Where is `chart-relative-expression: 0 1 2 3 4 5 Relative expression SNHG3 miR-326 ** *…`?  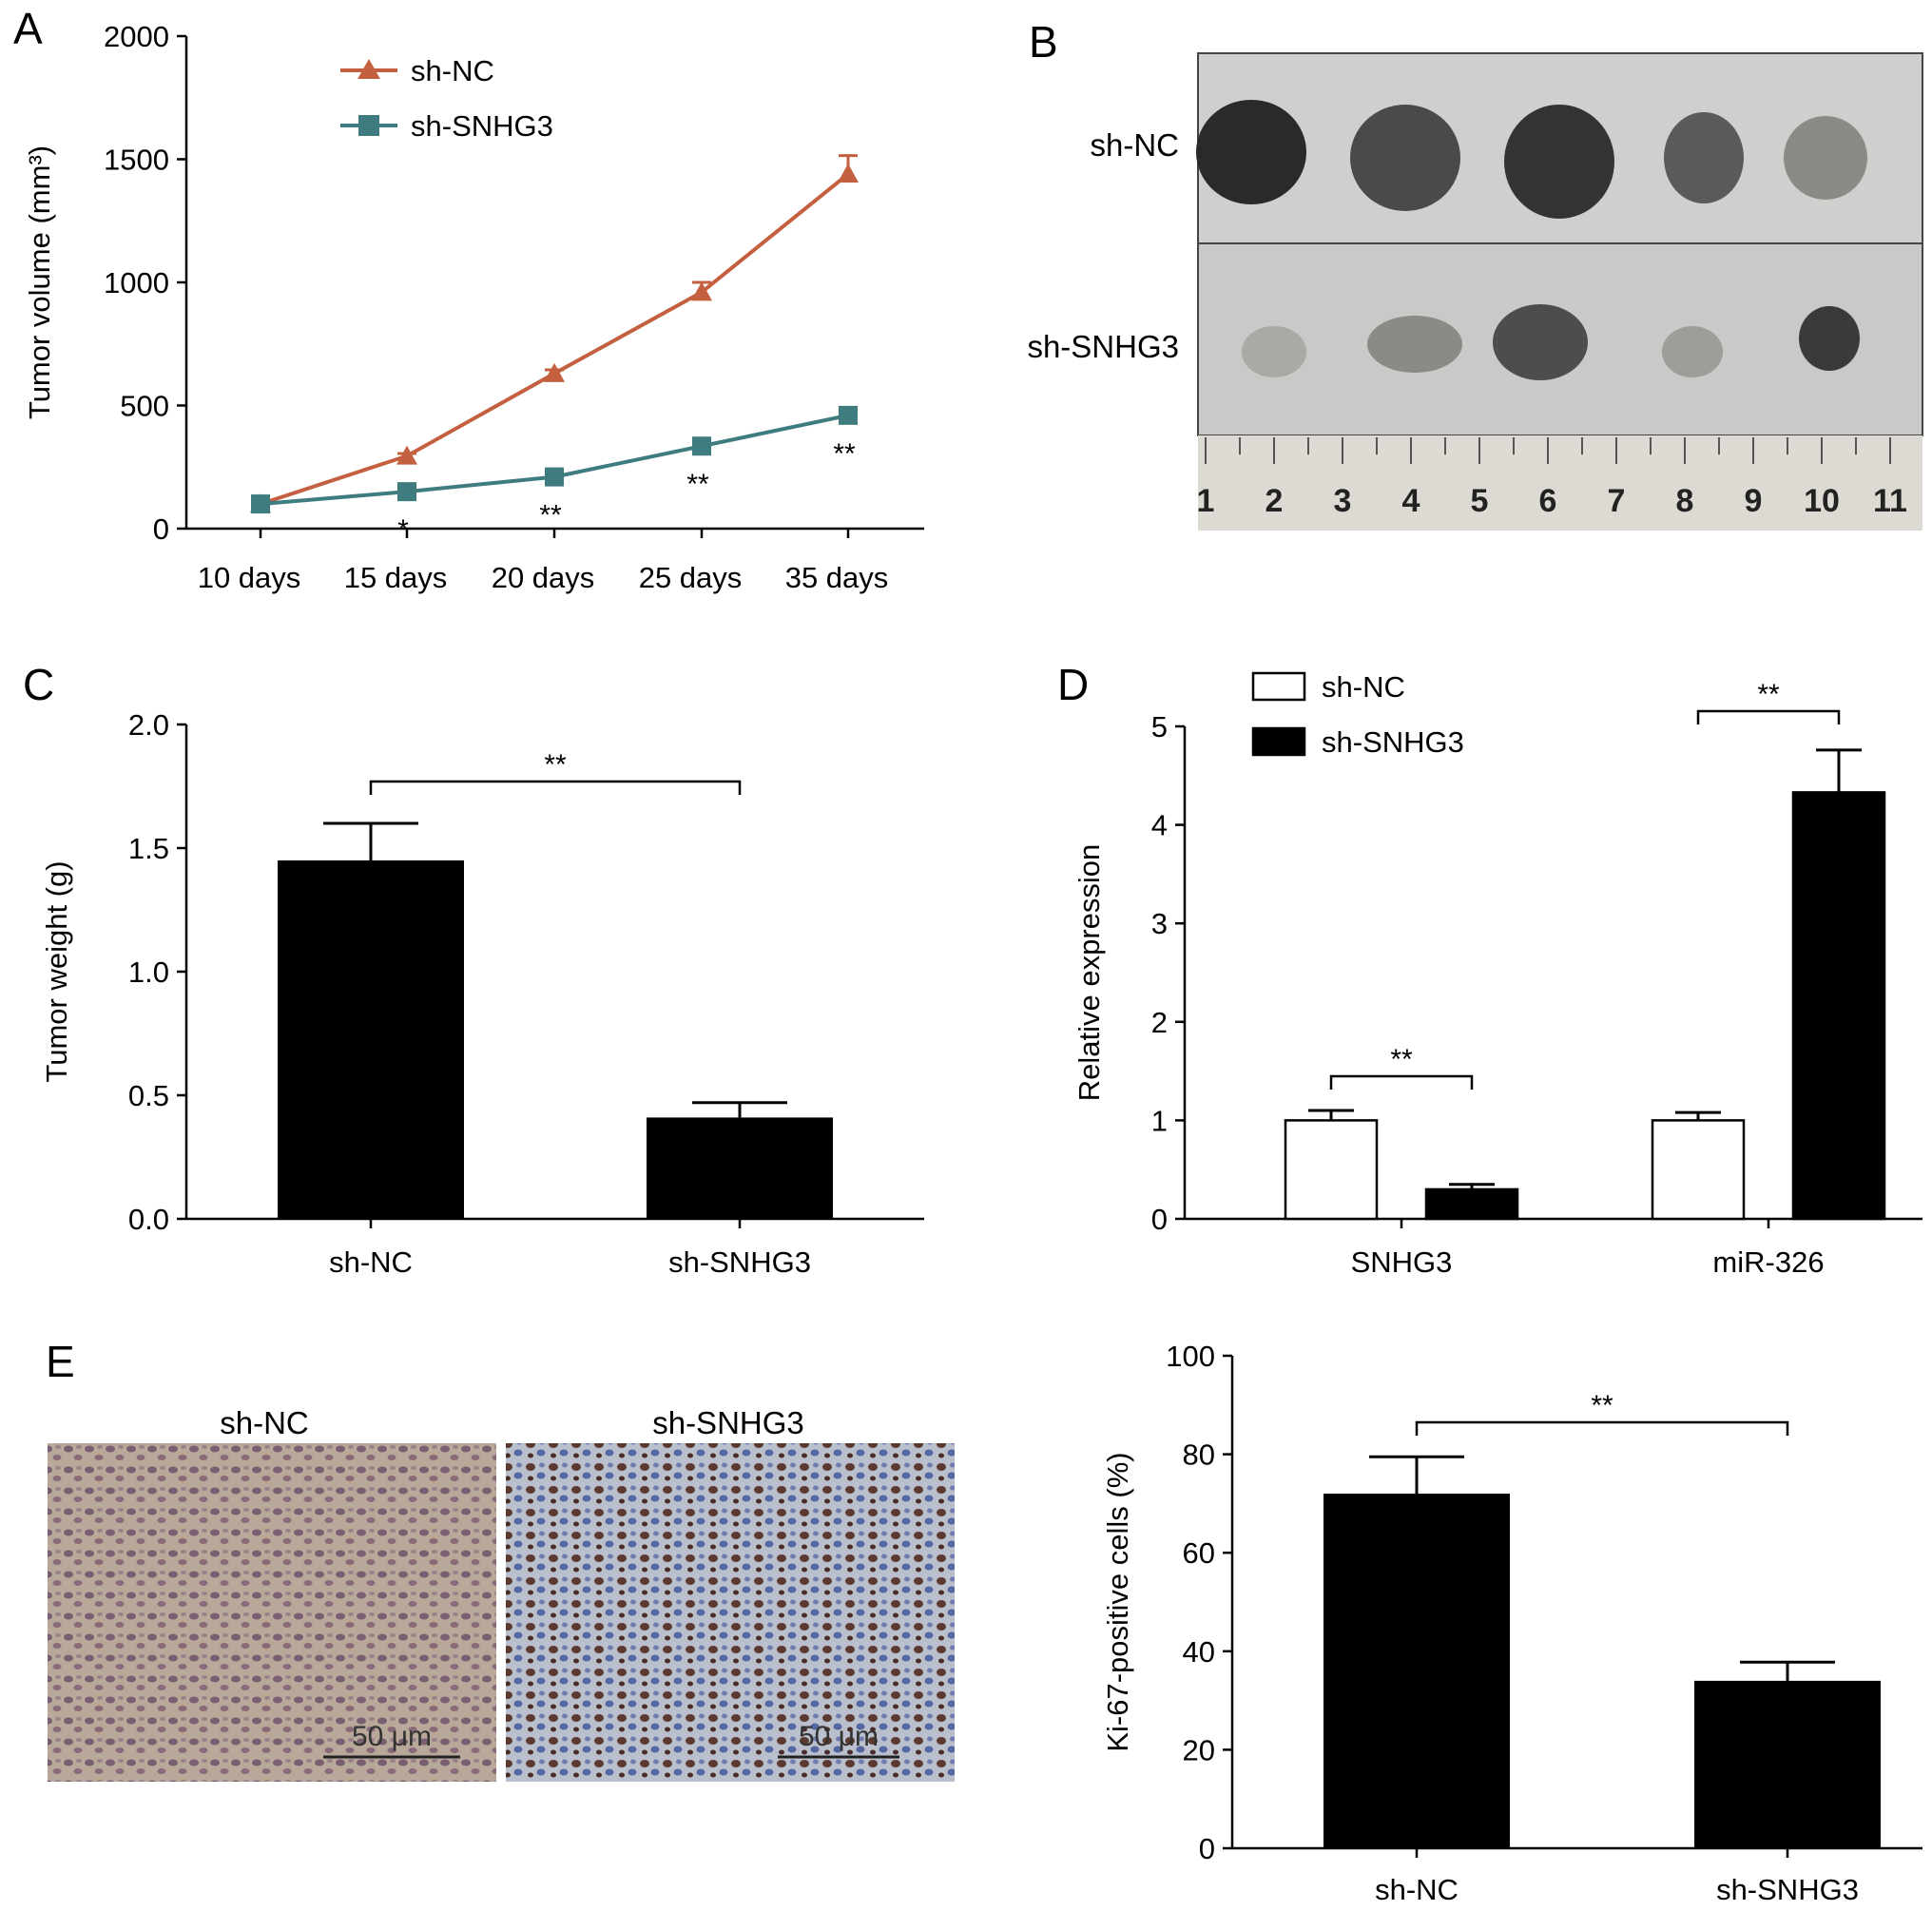 chart-relative-expression: 0 1 2 3 4 5 Relative expression SNHG3 miR-326 ** *… is located at coordinates (1497, 974).